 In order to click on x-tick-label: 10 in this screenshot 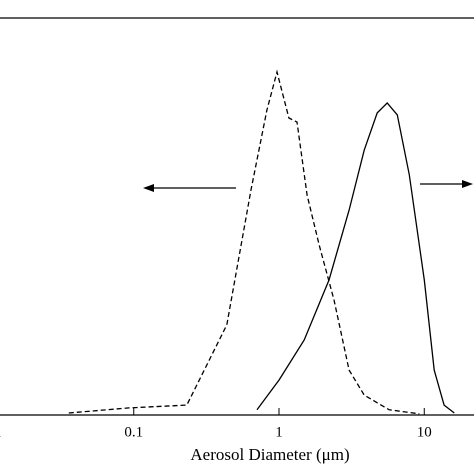, I will do `click(424, 432)`.